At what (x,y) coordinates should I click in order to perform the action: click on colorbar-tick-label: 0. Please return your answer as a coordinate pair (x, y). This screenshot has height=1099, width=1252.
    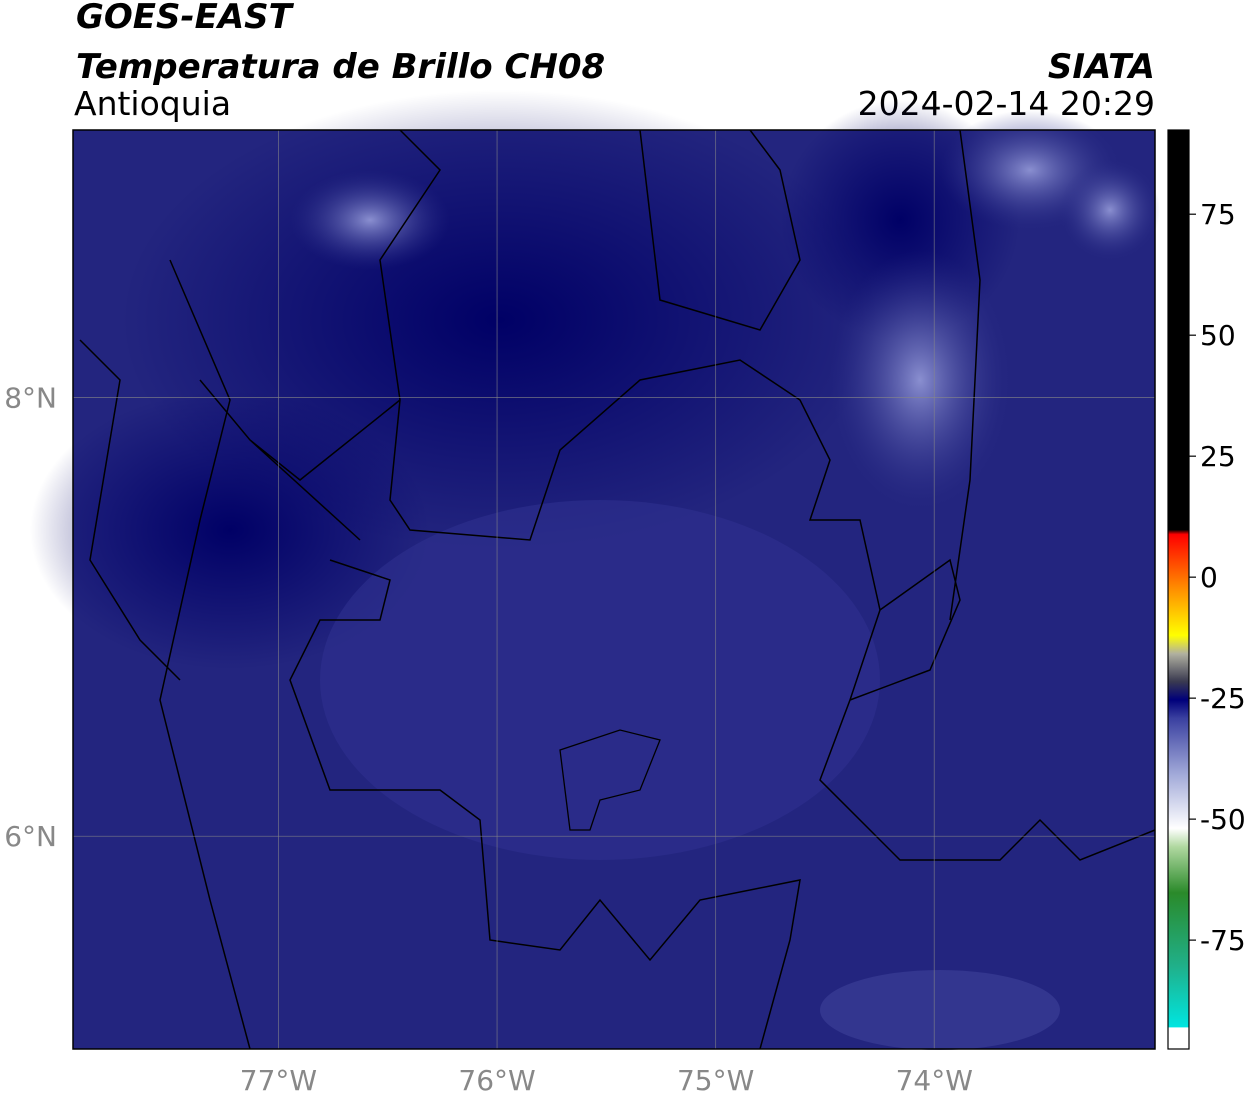
    Looking at the image, I should click on (1209, 577).